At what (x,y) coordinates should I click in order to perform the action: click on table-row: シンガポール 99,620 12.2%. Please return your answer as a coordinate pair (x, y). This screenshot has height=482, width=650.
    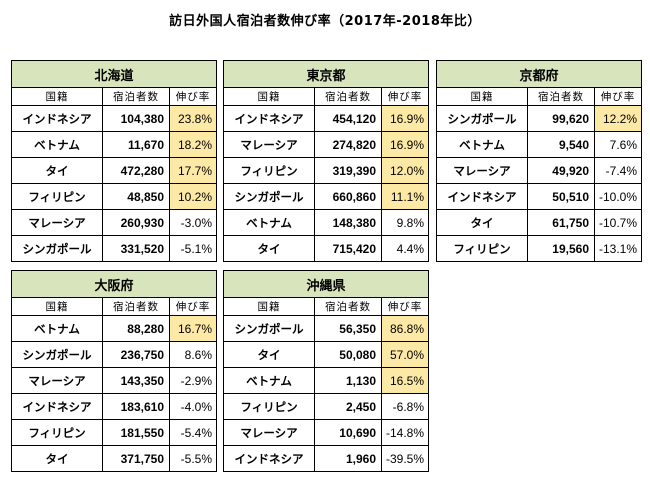
    Looking at the image, I should click on (539, 118).